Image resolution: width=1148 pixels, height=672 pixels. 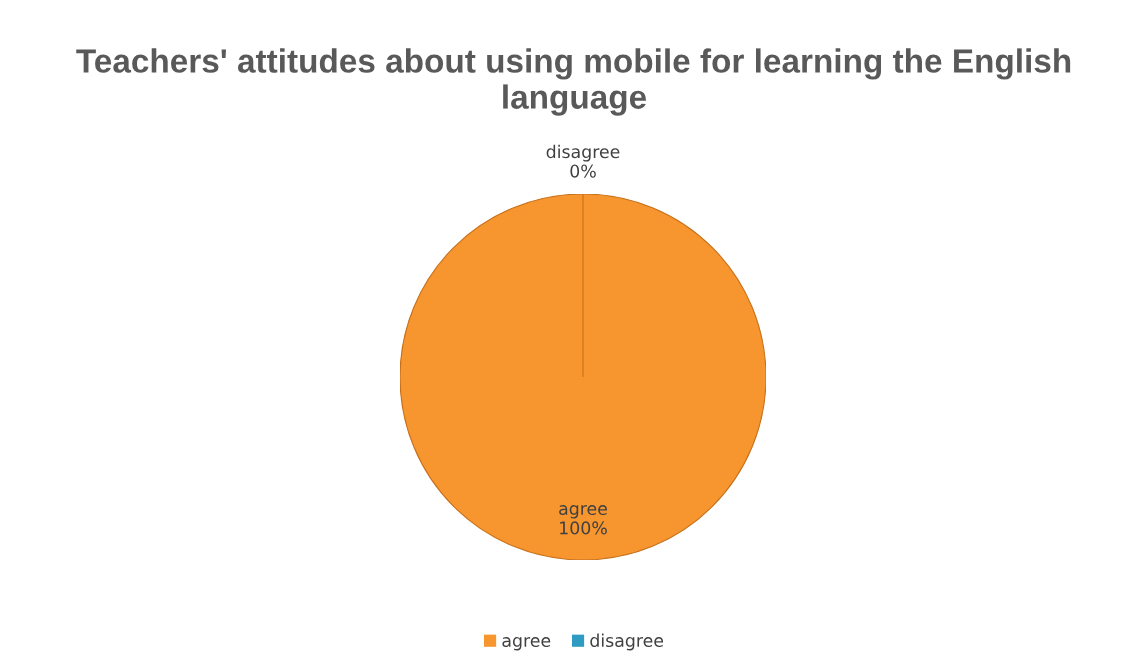 I want to click on slice-label: agree, so click(x=583, y=512).